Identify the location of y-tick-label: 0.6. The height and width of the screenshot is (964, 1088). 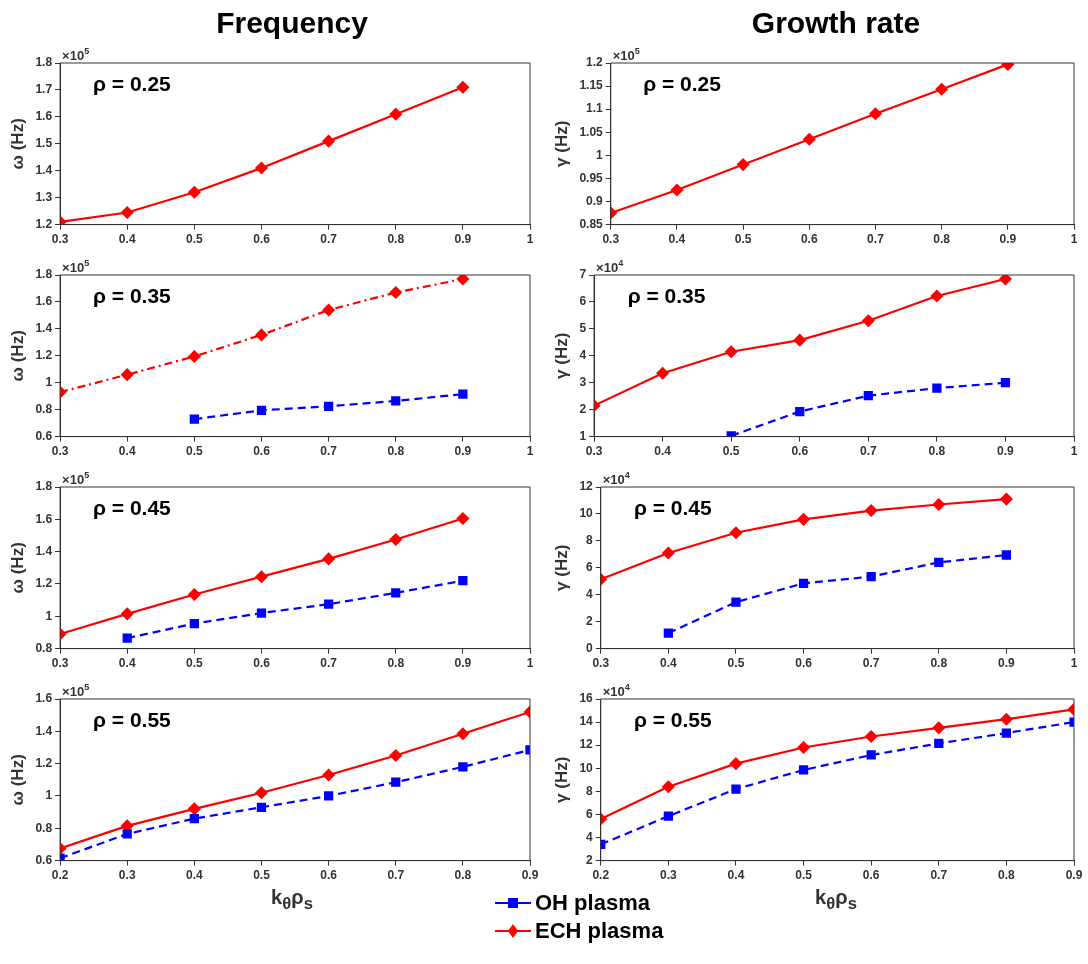
(44, 859).